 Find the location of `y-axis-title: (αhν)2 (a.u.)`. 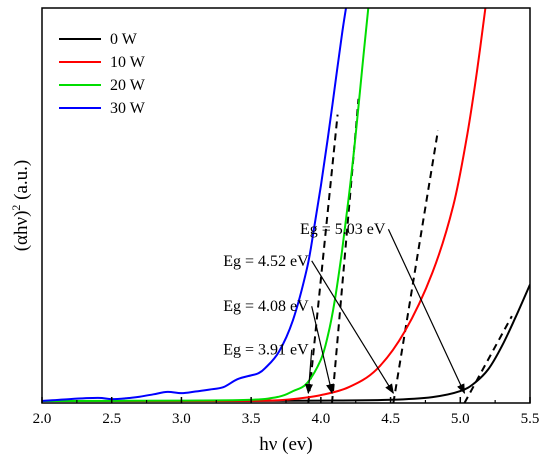

y-axis-title: (αhν)2 (a.u.) is located at coordinates (20, 206).